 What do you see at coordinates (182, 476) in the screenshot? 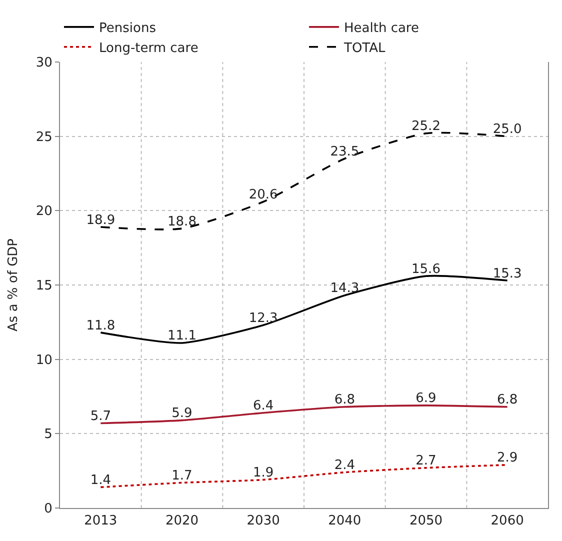
I see `data-label: 1.7` at bounding box center [182, 476].